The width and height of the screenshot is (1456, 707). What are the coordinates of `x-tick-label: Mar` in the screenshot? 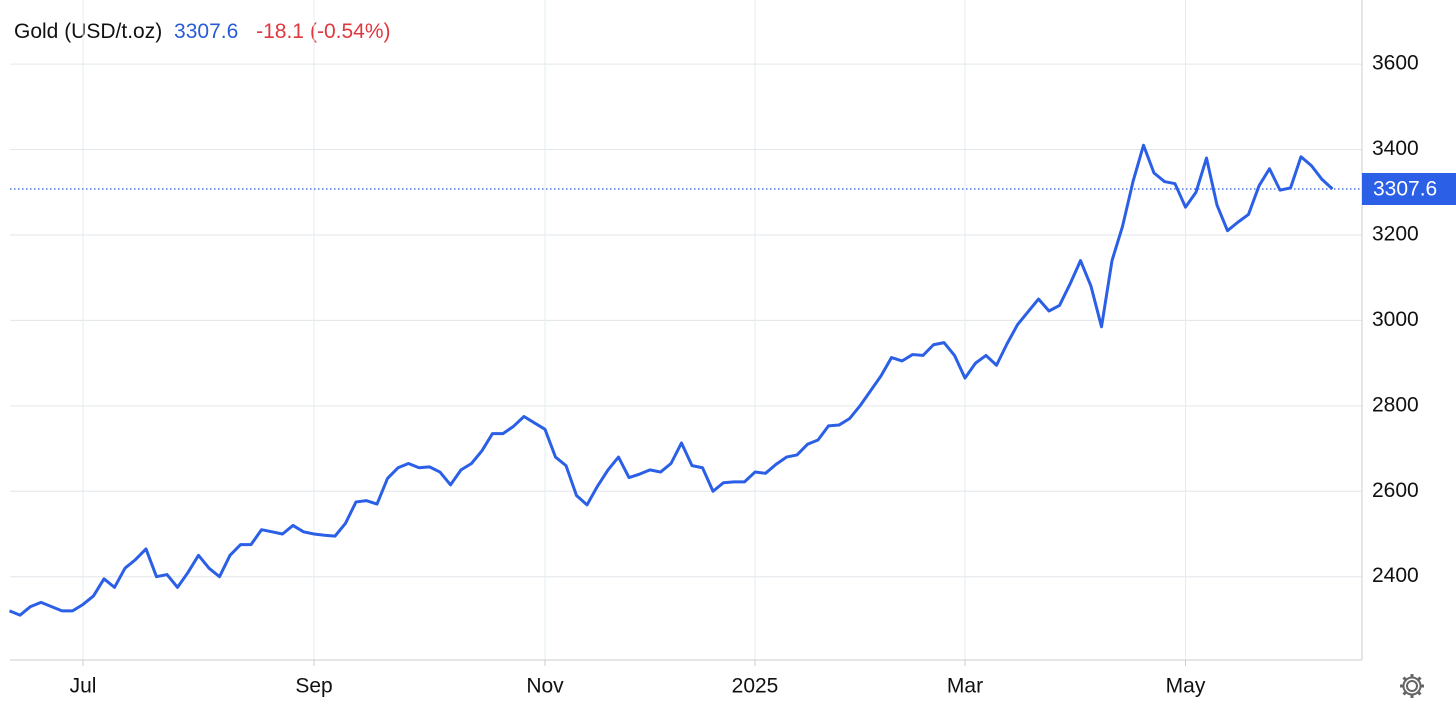 It's located at (965, 686).